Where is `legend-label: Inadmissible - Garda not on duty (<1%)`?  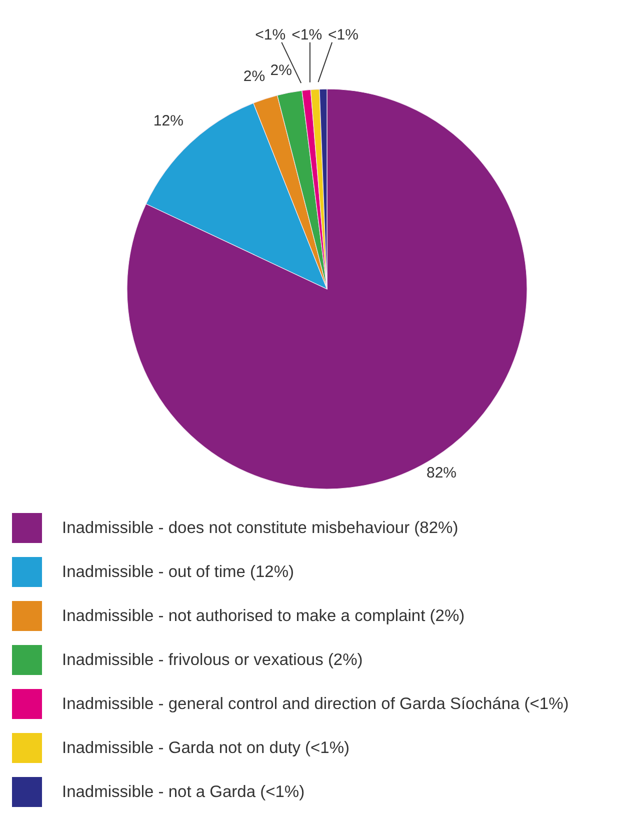
legend-label: Inadmissible - Garda not on duty (<1%) is located at coordinates (206, 748).